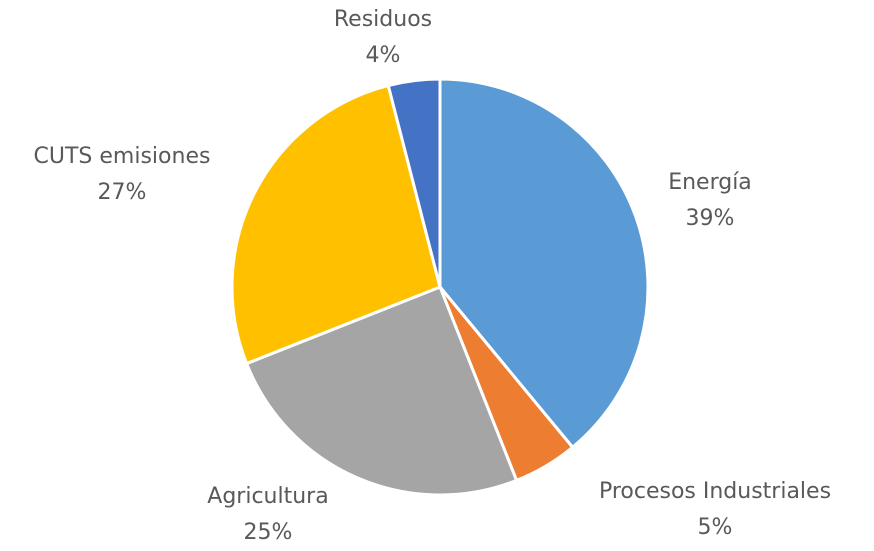 The image size is (874, 551). Describe the element at coordinates (268, 532) in the screenshot. I see `value-label: 25%` at that location.